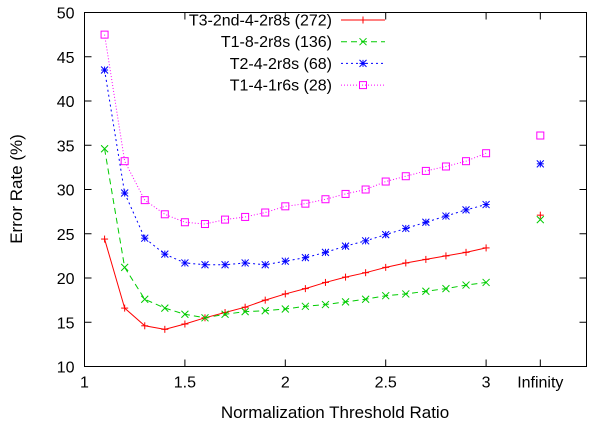 The width and height of the screenshot is (597, 428). I want to click on infinity-point, so click(540, 215).